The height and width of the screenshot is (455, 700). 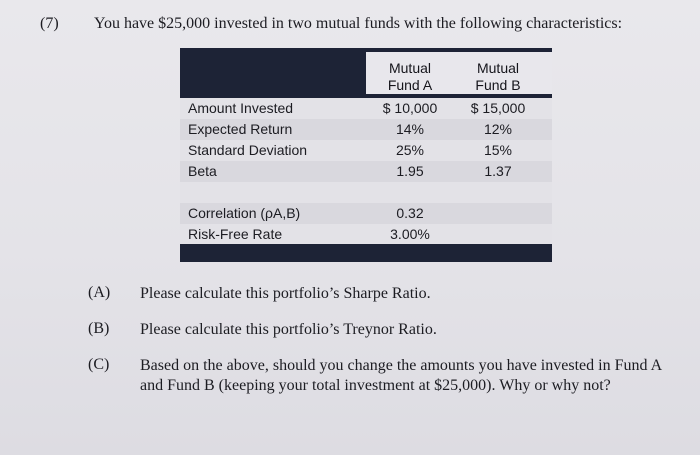 What do you see at coordinates (498, 85) in the screenshot?
I see `fund-b-header-line2: Fund B` at bounding box center [498, 85].